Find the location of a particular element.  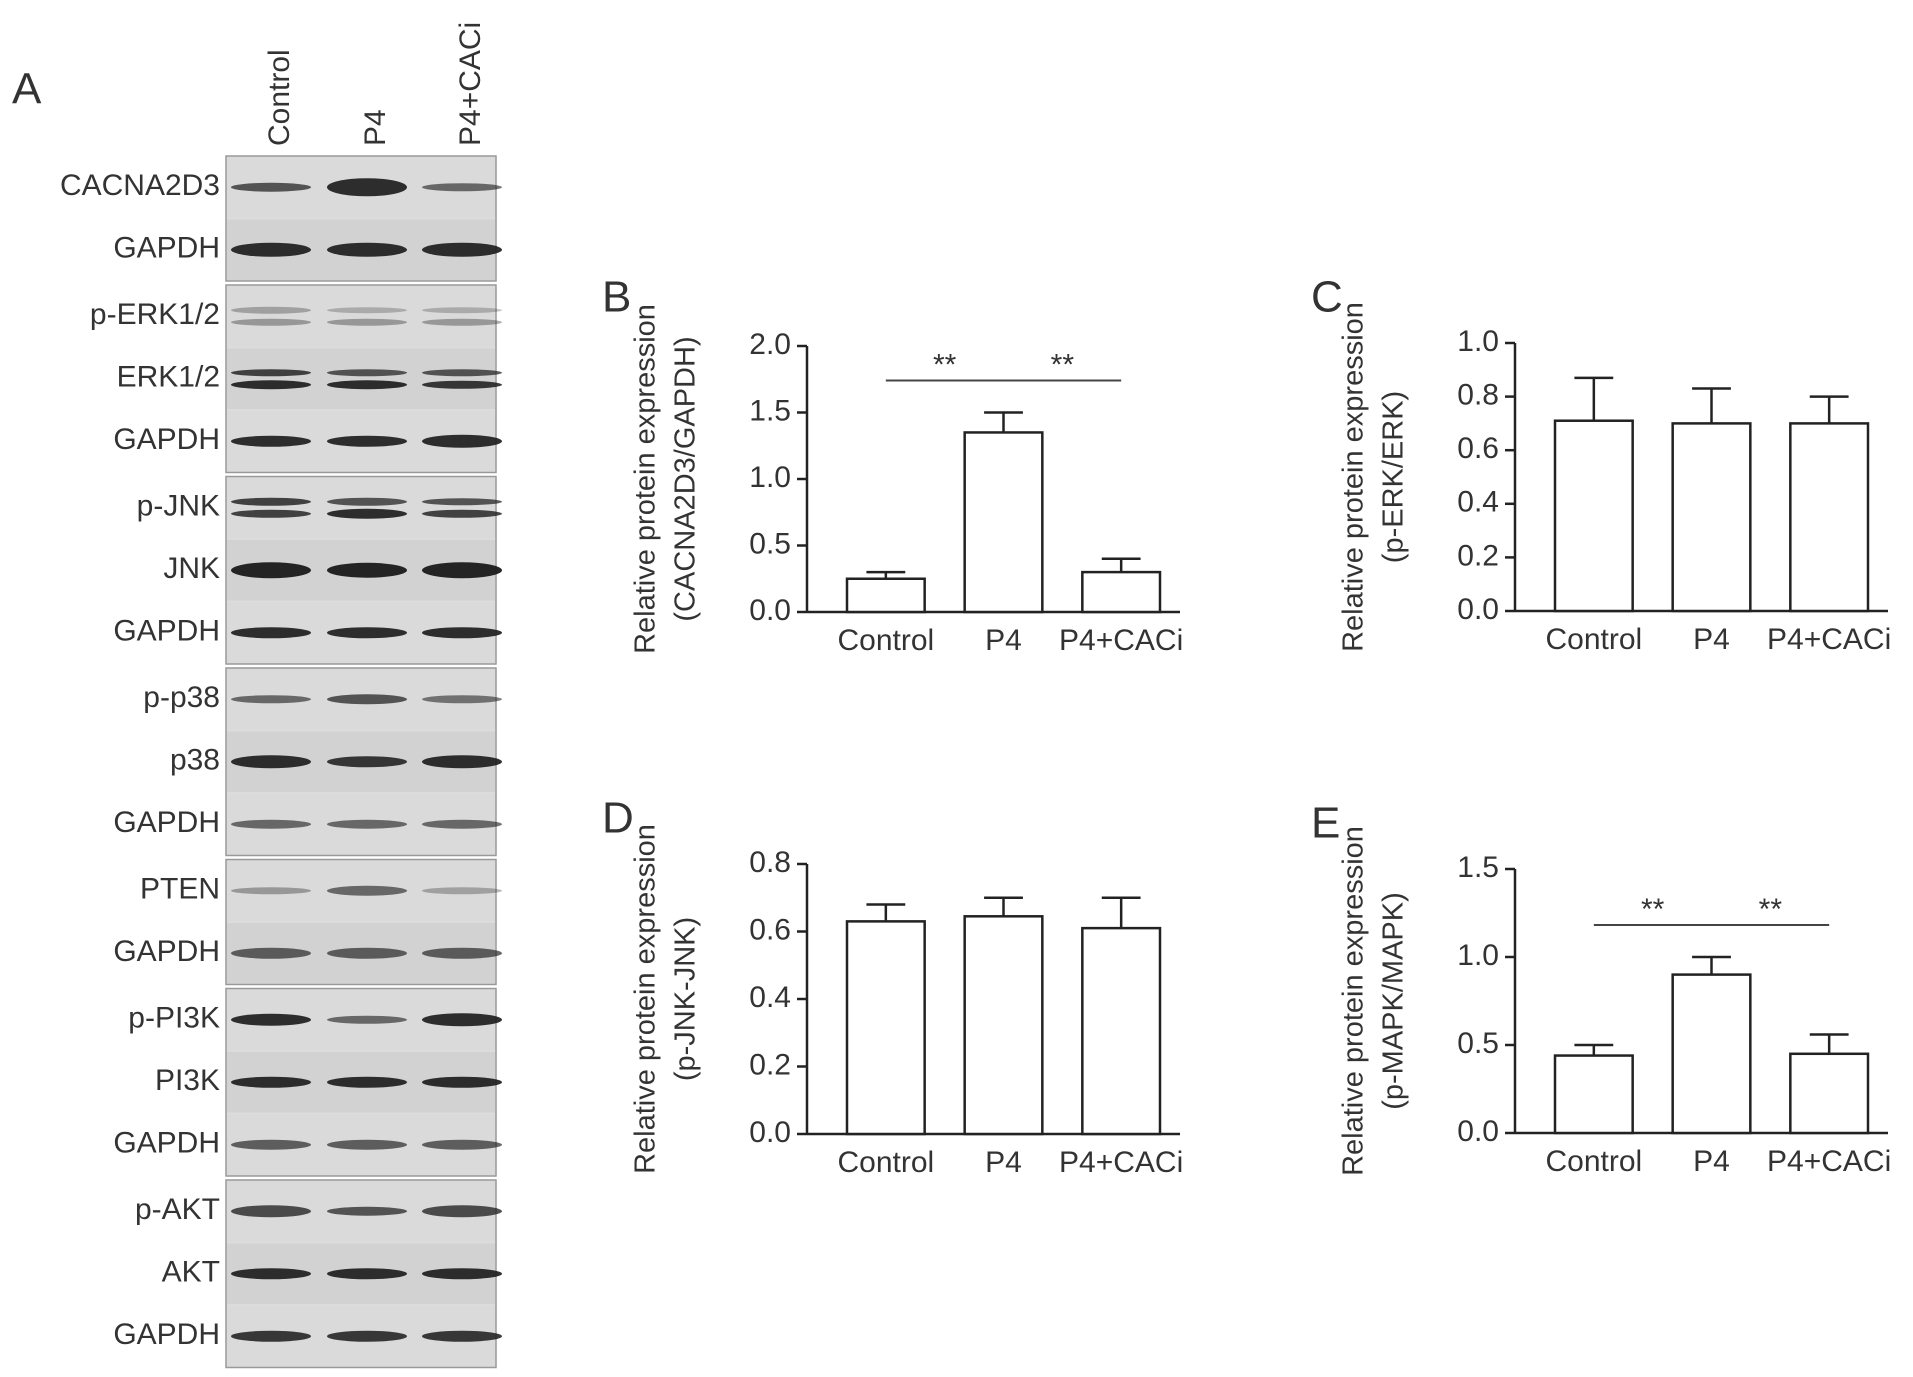

lane-label: P4+CACi is located at coordinates (470, 84).